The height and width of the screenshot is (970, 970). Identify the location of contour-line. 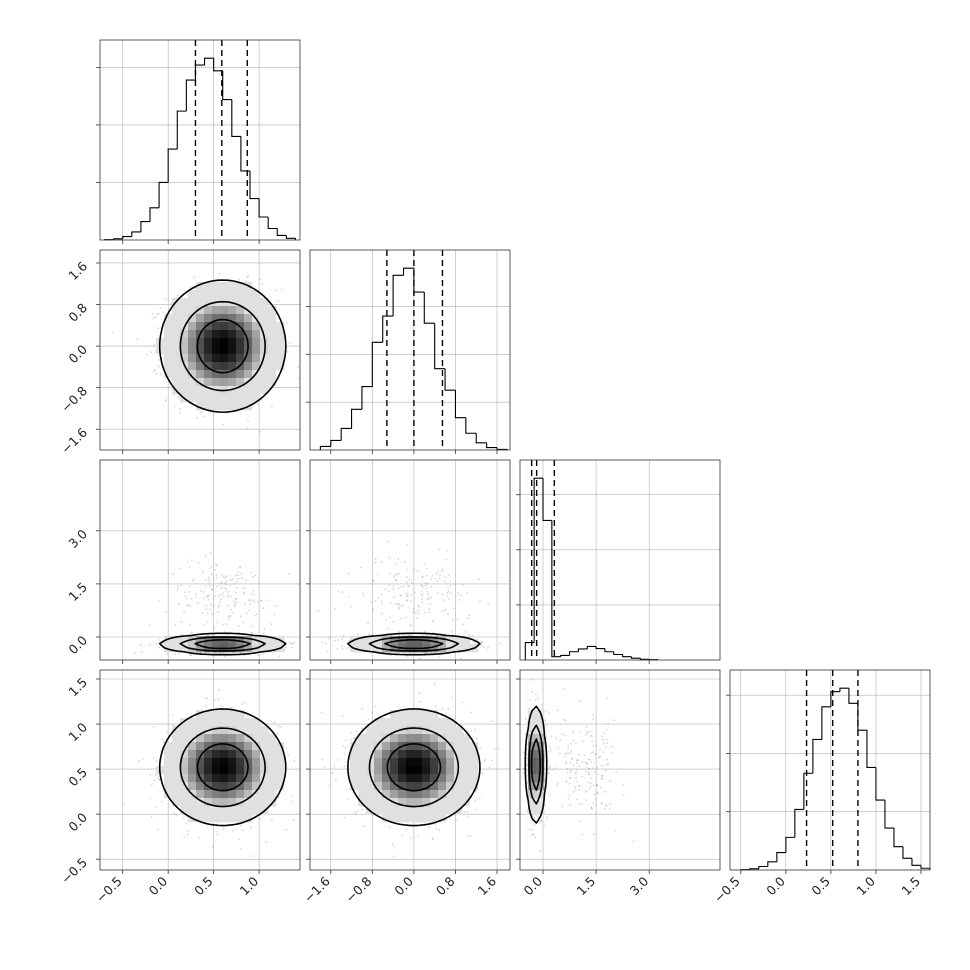
(414, 644).